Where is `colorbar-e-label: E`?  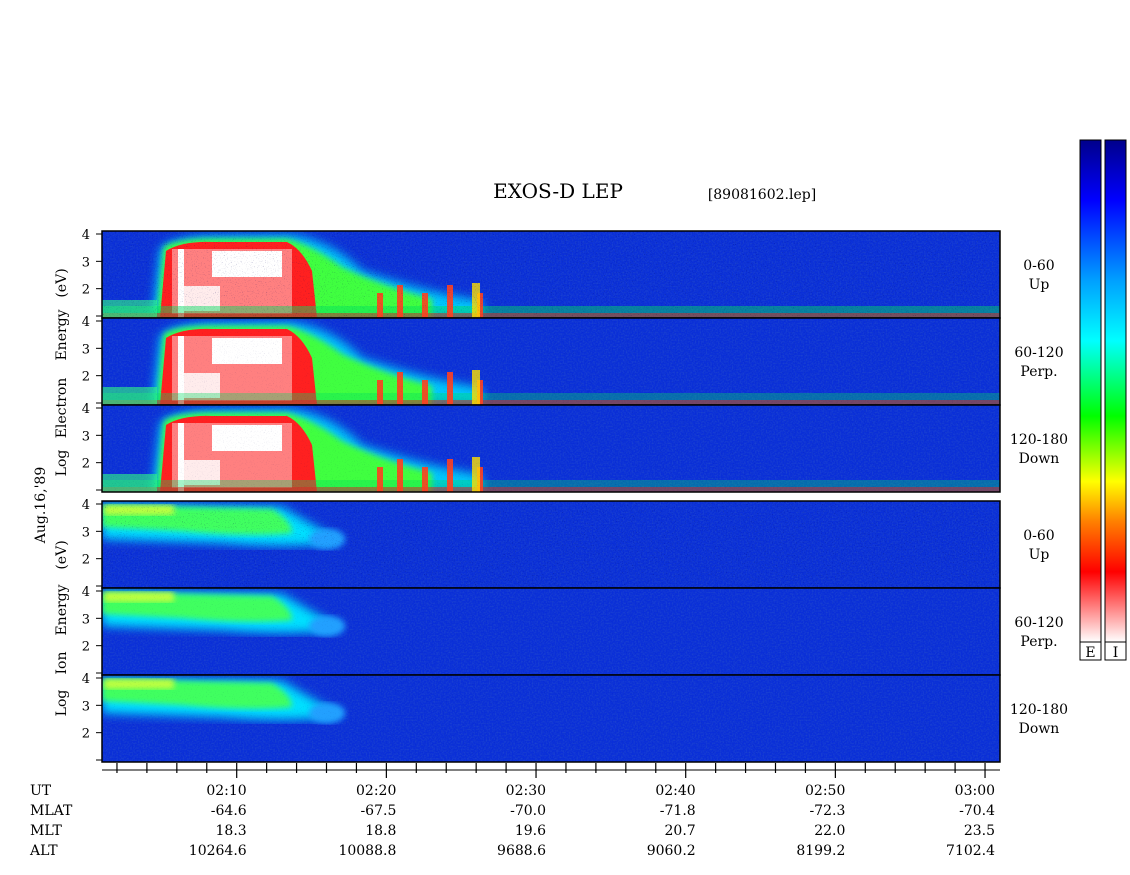
colorbar-e-label: E is located at coordinates (1090, 653).